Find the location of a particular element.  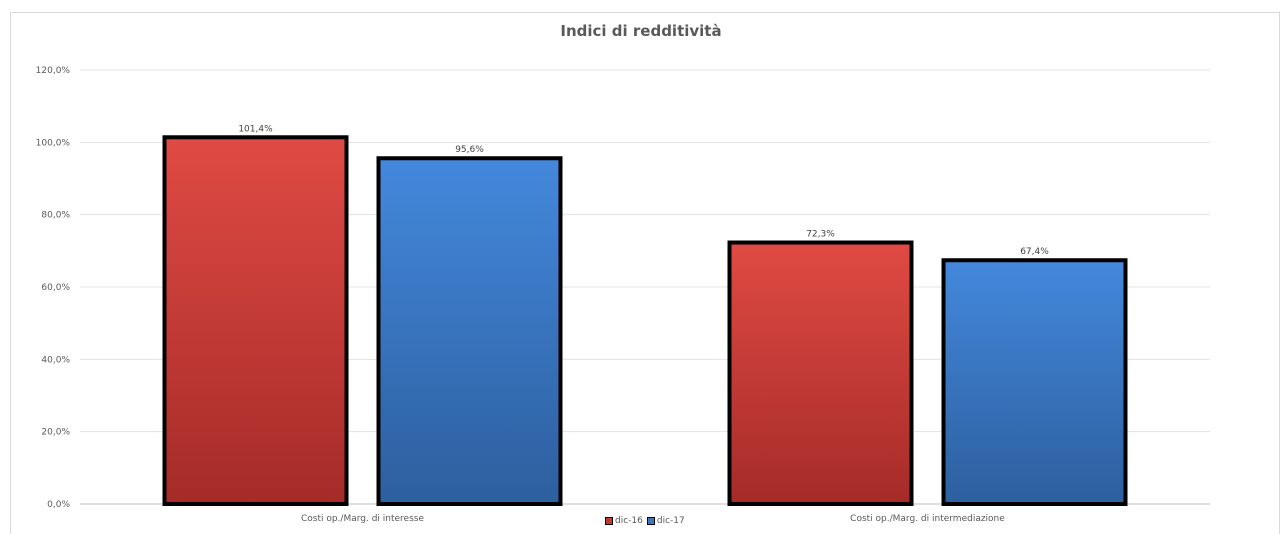

y-tick-label: 20,0% is located at coordinates (55, 433).